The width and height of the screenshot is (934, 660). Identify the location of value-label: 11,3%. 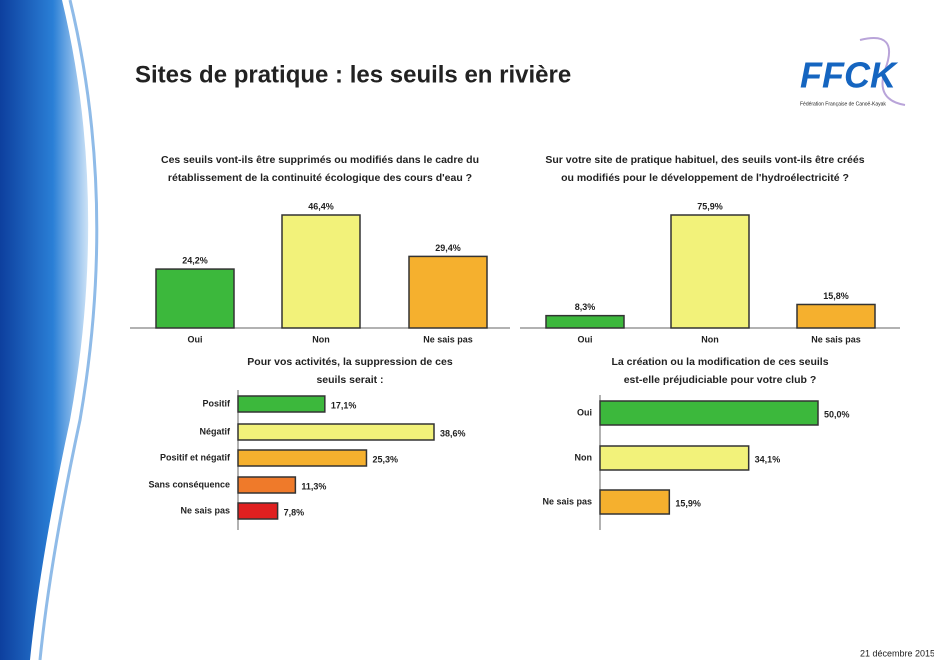
(313, 486).